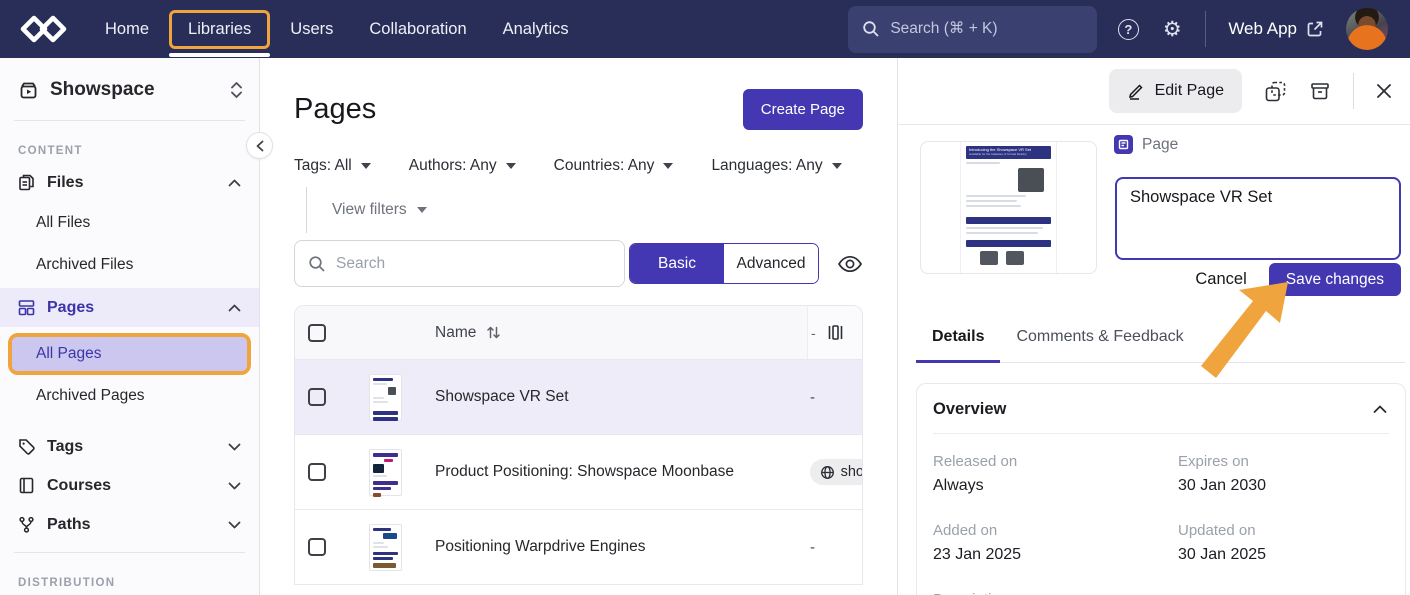 The width and height of the screenshot is (1410, 595). I want to click on sidebar-group-pages: Pages, so click(129, 307).